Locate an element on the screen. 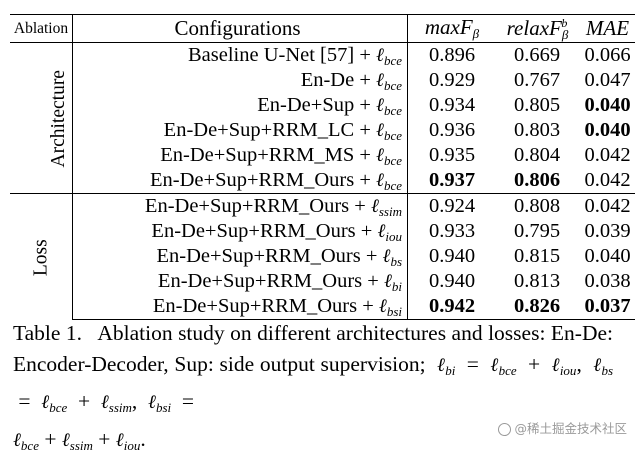  config-cell: En-De+Sup+RRM_Ours + ℓbs is located at coordinates (240, 256).